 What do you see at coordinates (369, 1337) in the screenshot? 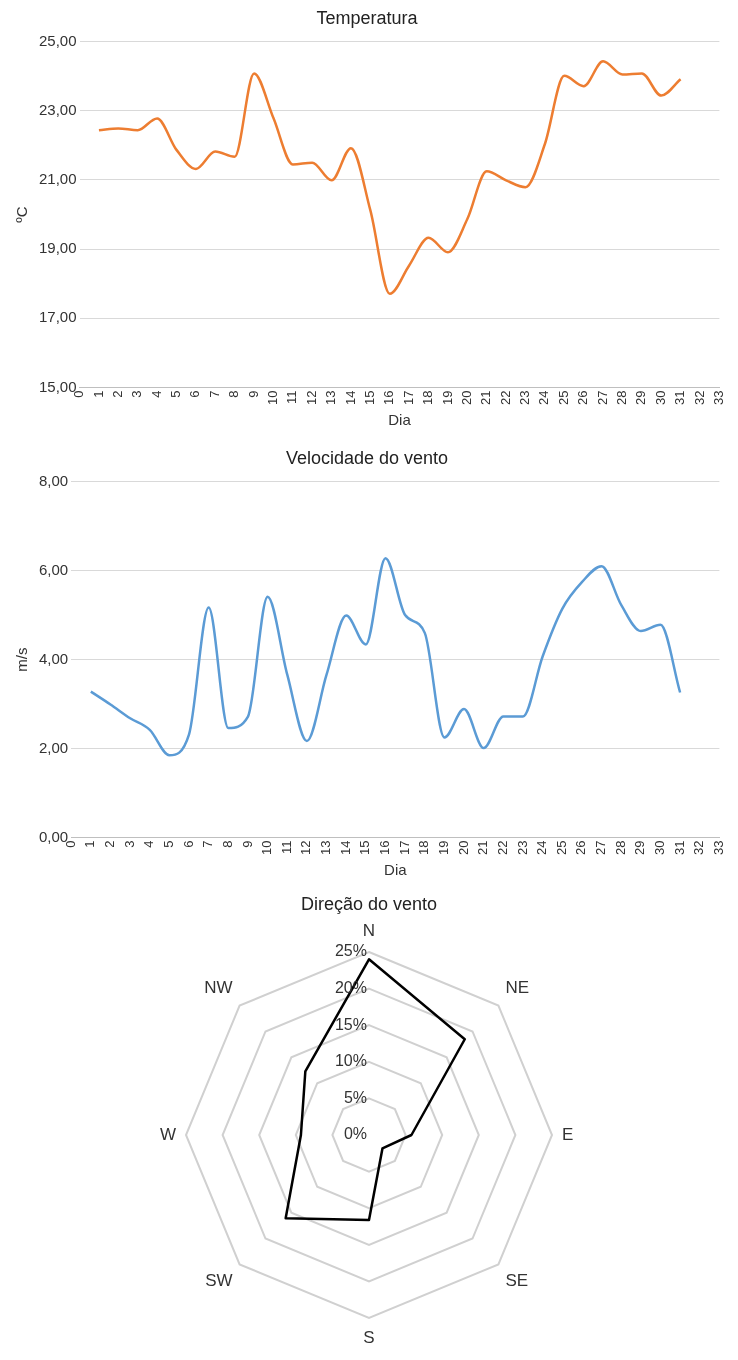
I see `spoke-label: S` at bounding box center [369, 1337].